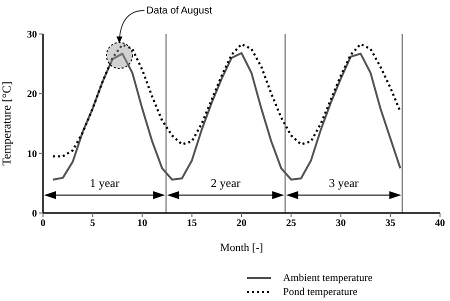  What do you see at coordinates (7, 123) in the screenshot?
I see `y-axis-title: Temperature [°C]` at bounding box center [7, 123].